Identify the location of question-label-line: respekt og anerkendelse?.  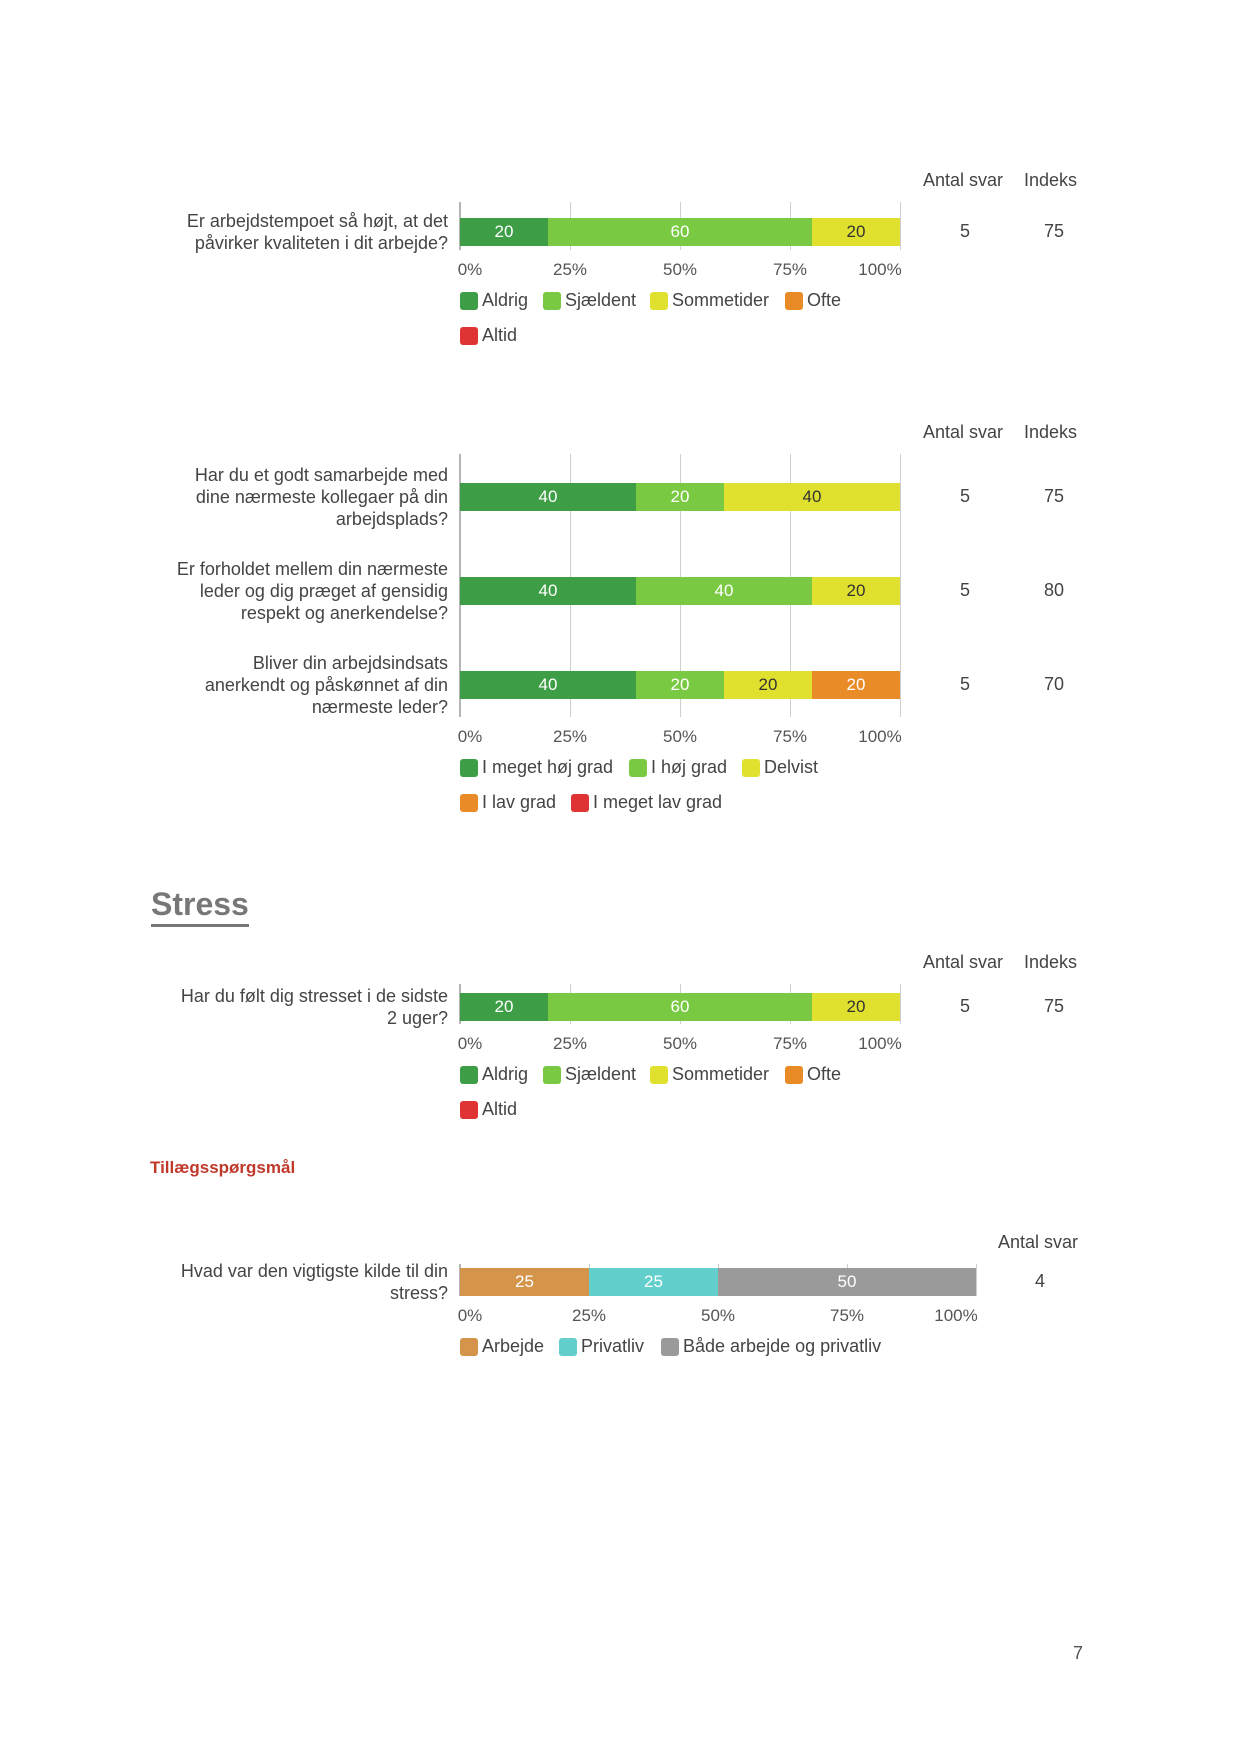
(344, 613).